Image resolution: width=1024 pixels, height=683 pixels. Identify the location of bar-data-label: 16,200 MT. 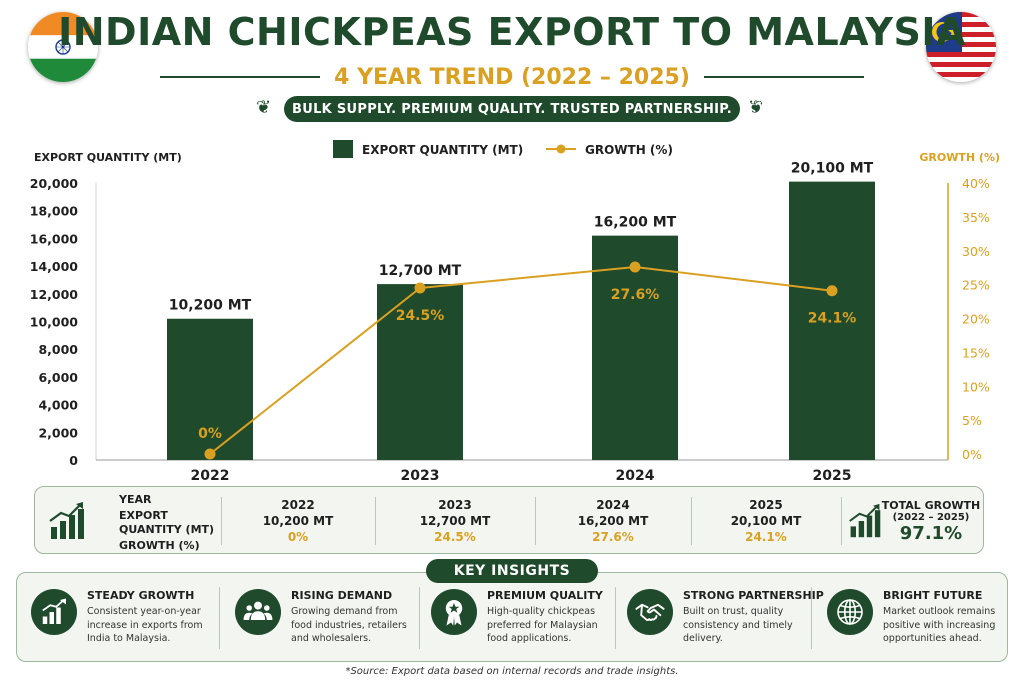
(635, 223).